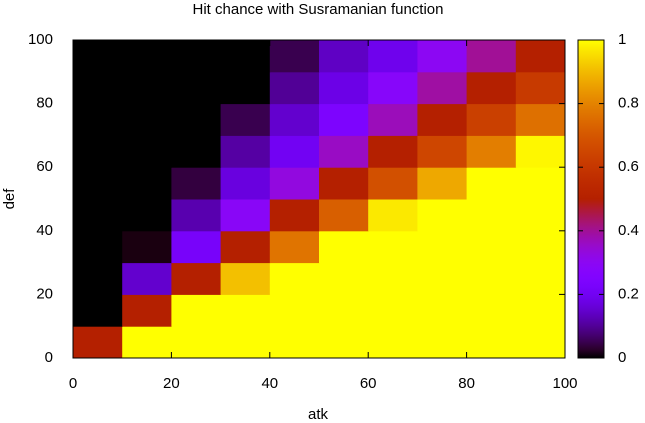  Describe the element at coordinates (591, 199) in the screenshot. I see `colorbar` at that location.